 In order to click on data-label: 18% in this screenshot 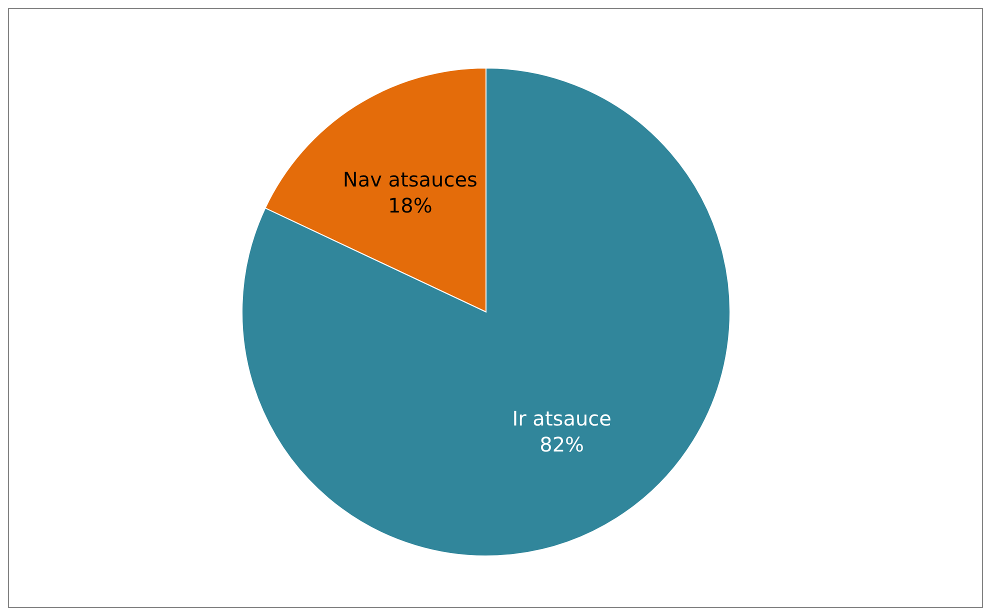, I will do `click(410, 206)`.